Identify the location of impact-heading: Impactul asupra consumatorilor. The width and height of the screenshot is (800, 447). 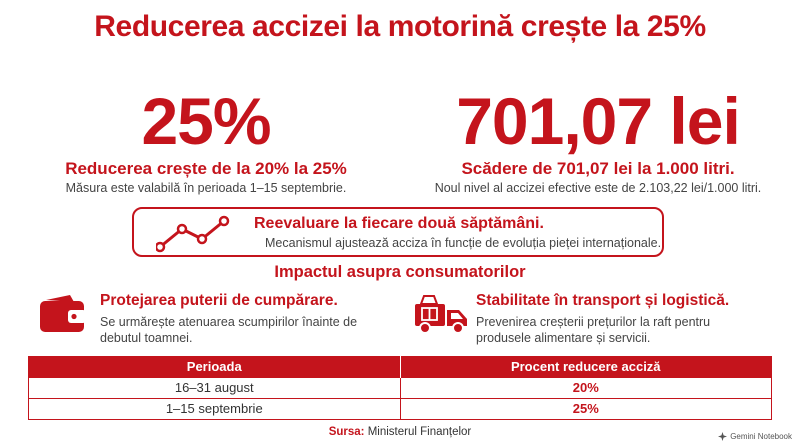
(400, 272).